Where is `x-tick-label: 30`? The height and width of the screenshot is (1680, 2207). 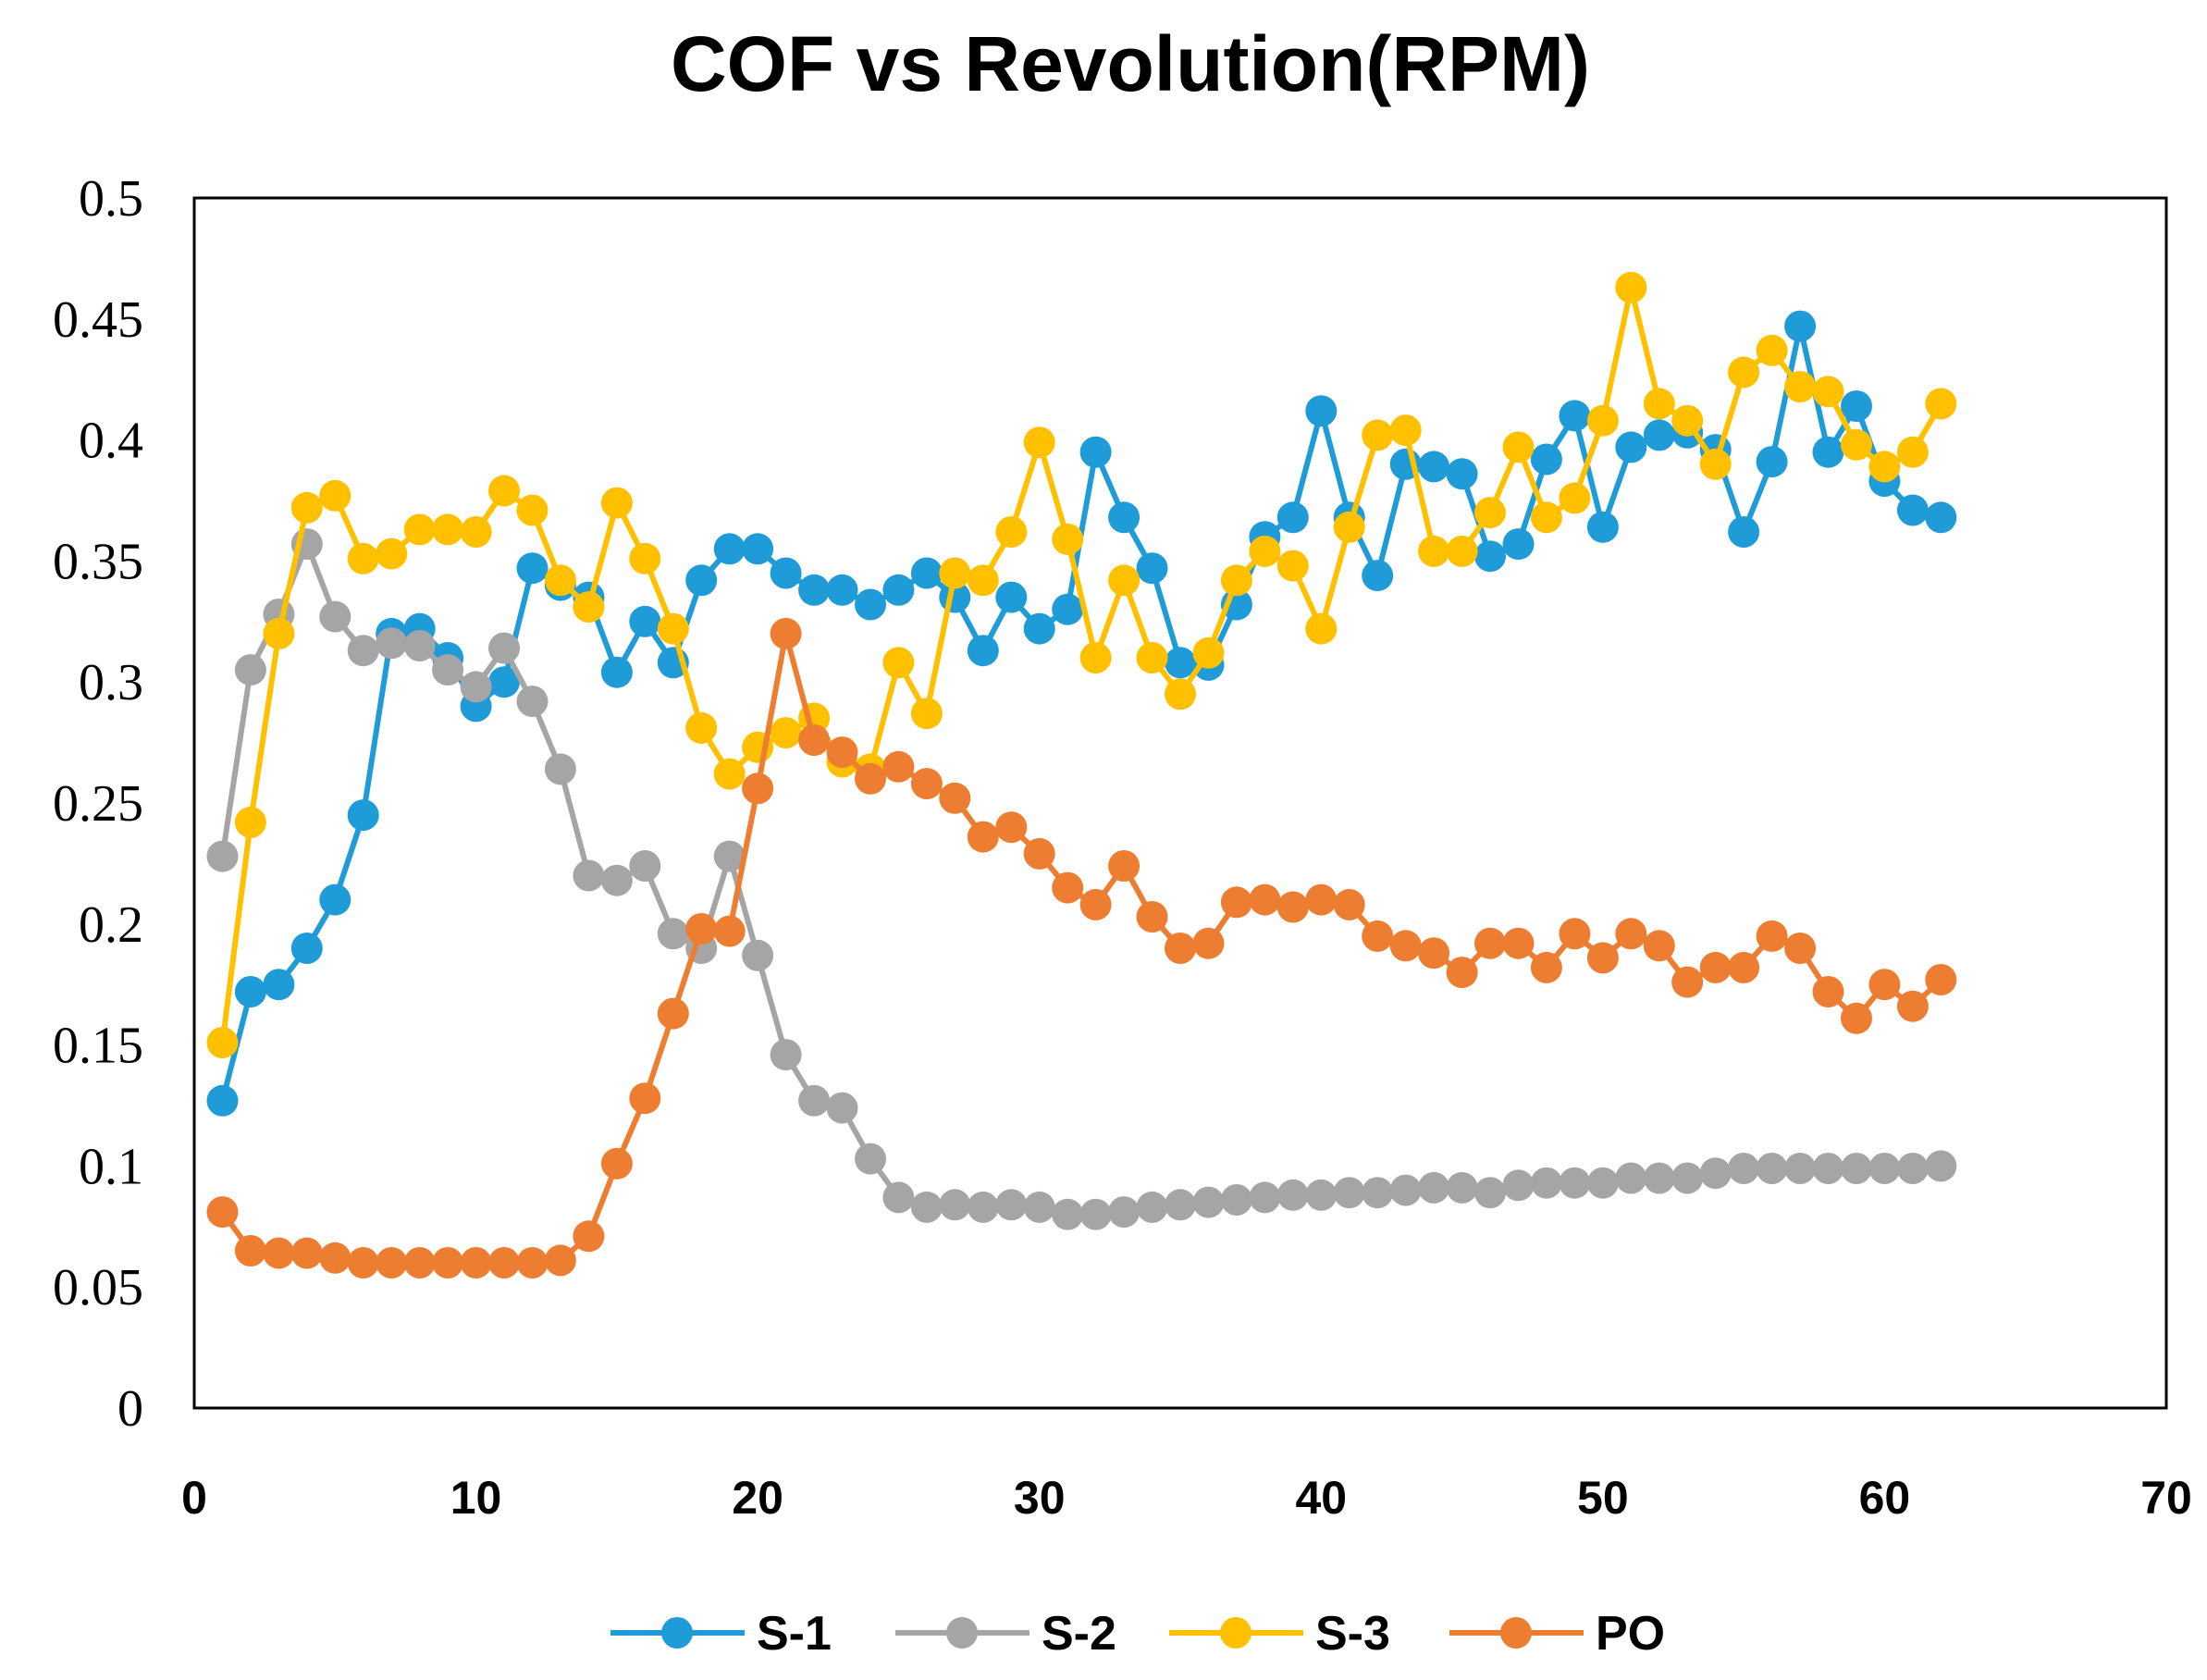
x-tick-label: 30 is located at coordinates (1040, 1498).